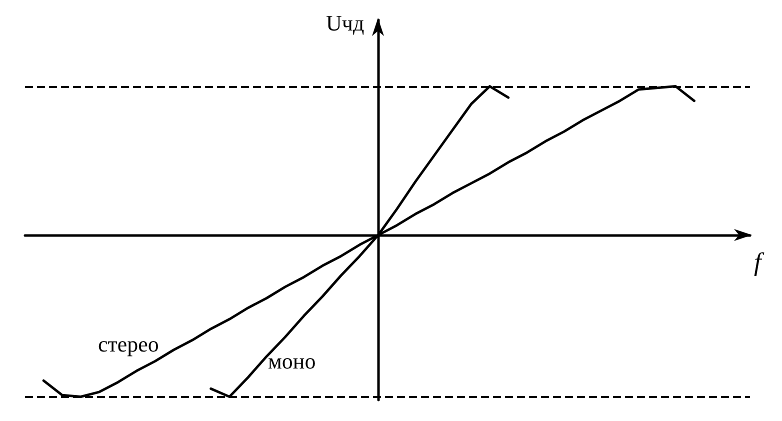  I want to click on x-axis-title: f, so click(759, 262).